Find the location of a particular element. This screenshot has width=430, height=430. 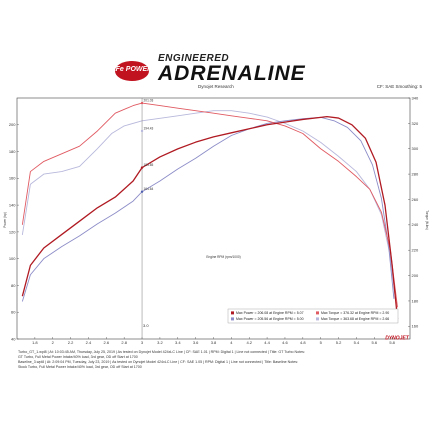

legend-box is located at coordinates (313, 316).